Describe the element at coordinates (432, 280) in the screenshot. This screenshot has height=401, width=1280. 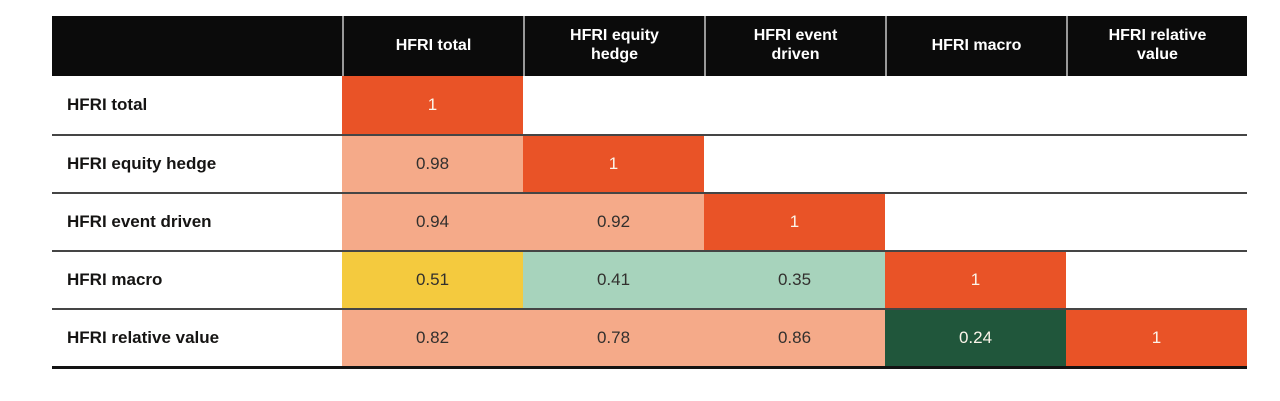
I see `matrix-cell: 0.51` at that location.